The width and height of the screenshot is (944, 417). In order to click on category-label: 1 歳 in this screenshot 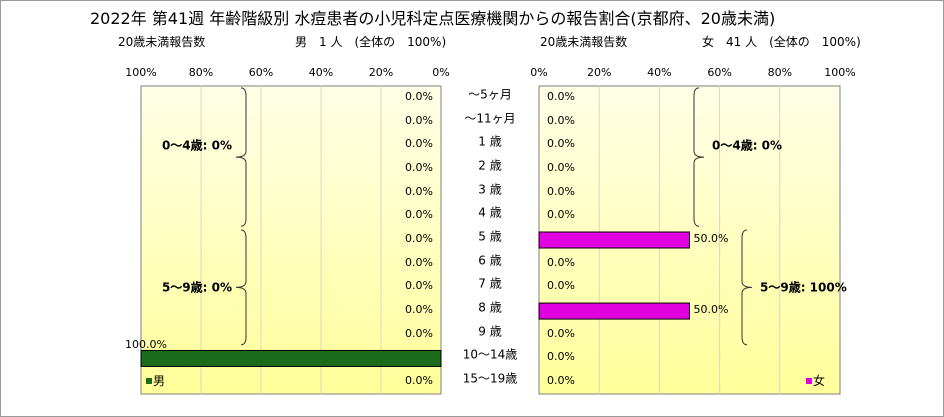, I will do `click(490, 141)`.